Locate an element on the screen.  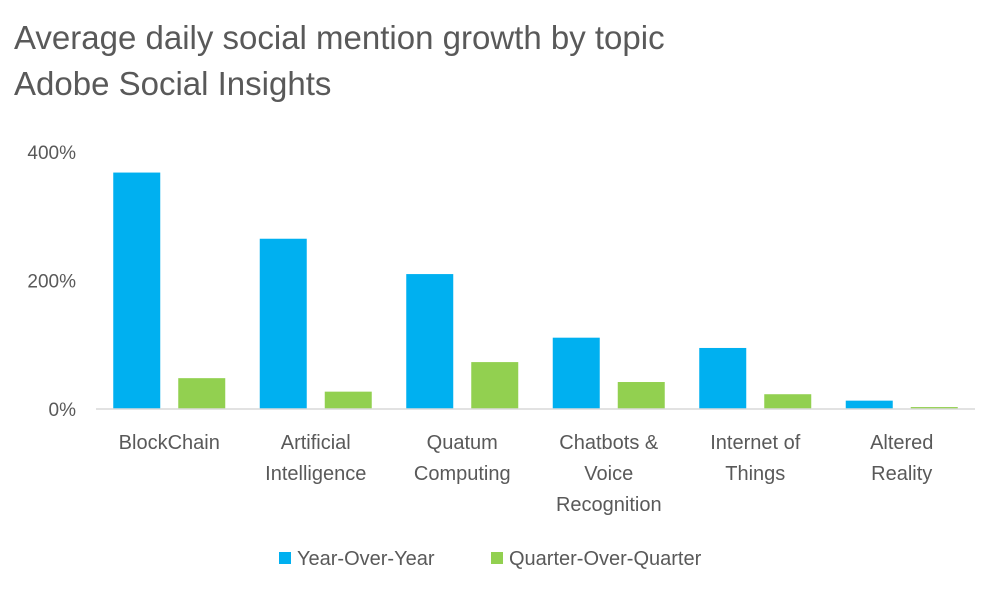
x-category-label: Voice is located at coordinates (608, 474).